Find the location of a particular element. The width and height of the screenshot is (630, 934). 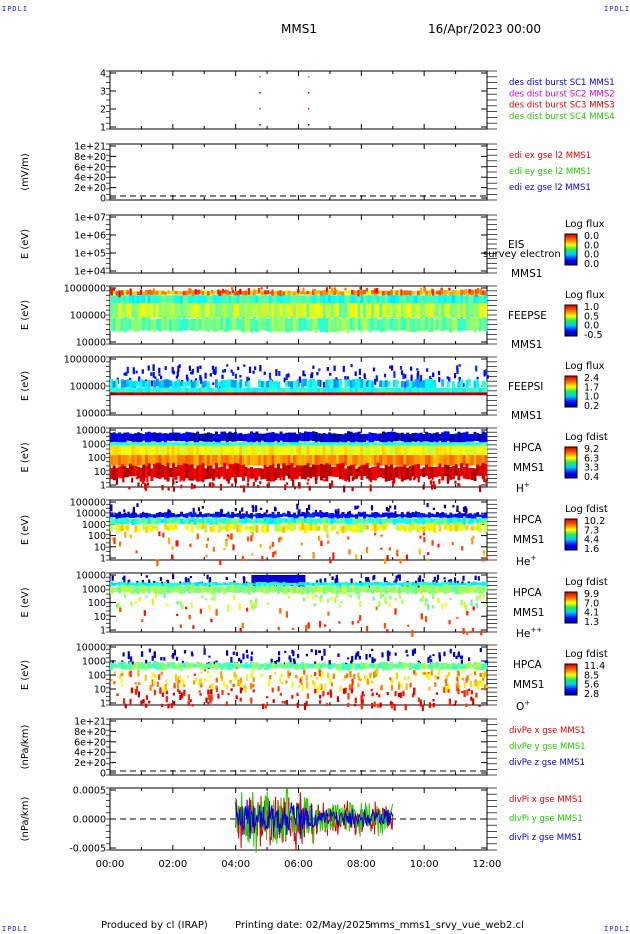

feepse-colorbar-tick-label: 0.5 is located at coordinates (591, 316).